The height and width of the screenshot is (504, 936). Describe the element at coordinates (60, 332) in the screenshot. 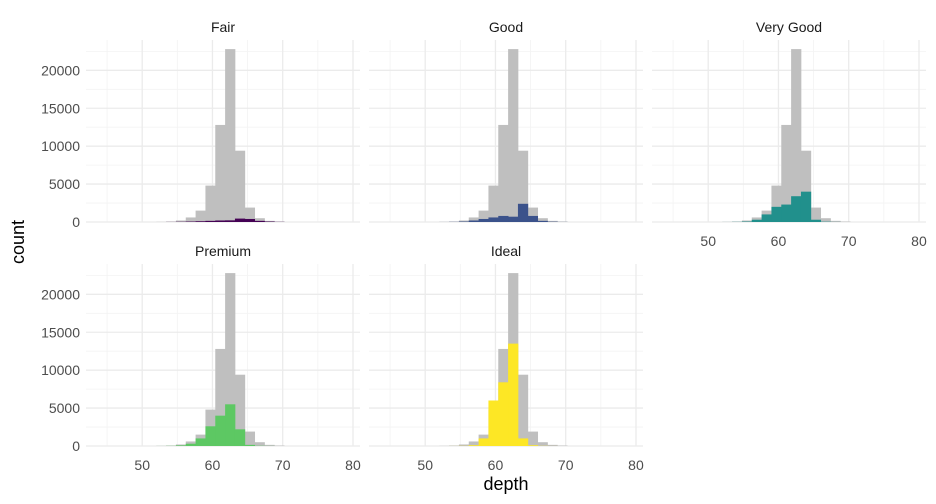

I see `y-tick-label: 15000` at that location.